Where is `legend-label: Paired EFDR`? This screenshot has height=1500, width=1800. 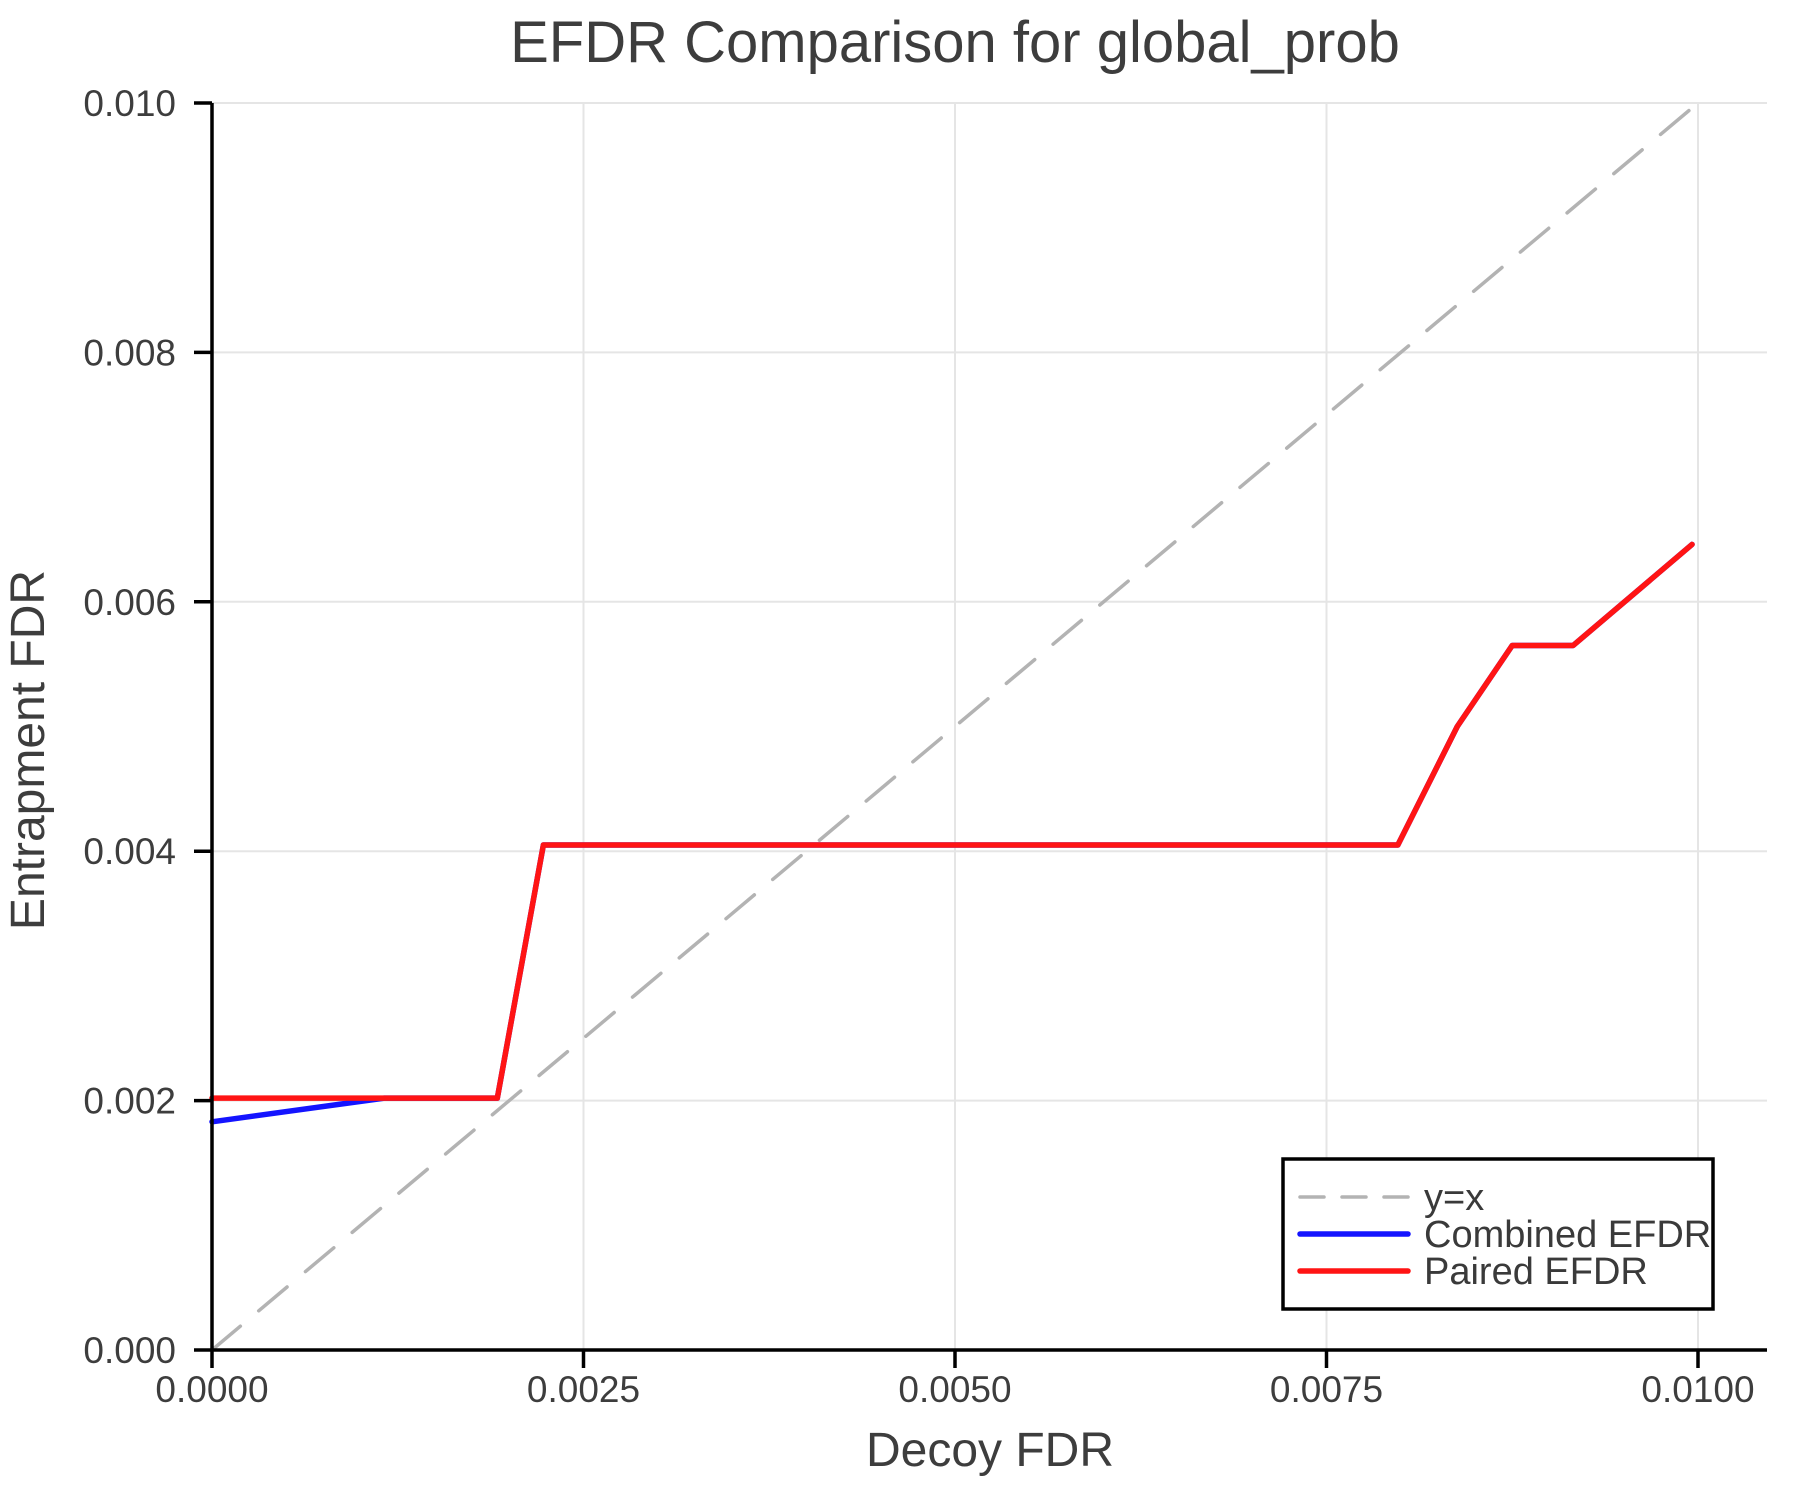
legend-label: Paired EFDR is located at coordinates (1536, 1272).